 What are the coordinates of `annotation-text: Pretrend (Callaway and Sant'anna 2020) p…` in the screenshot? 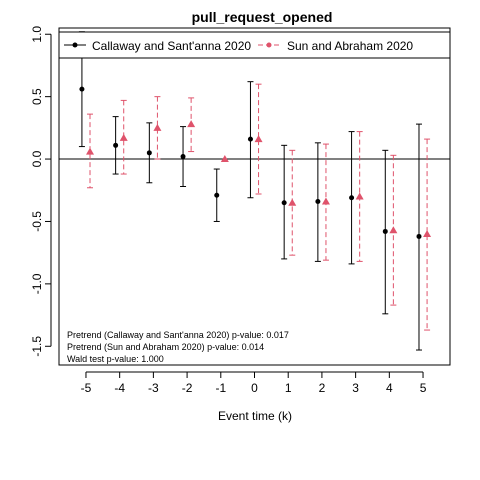 It's located at (178, 335).